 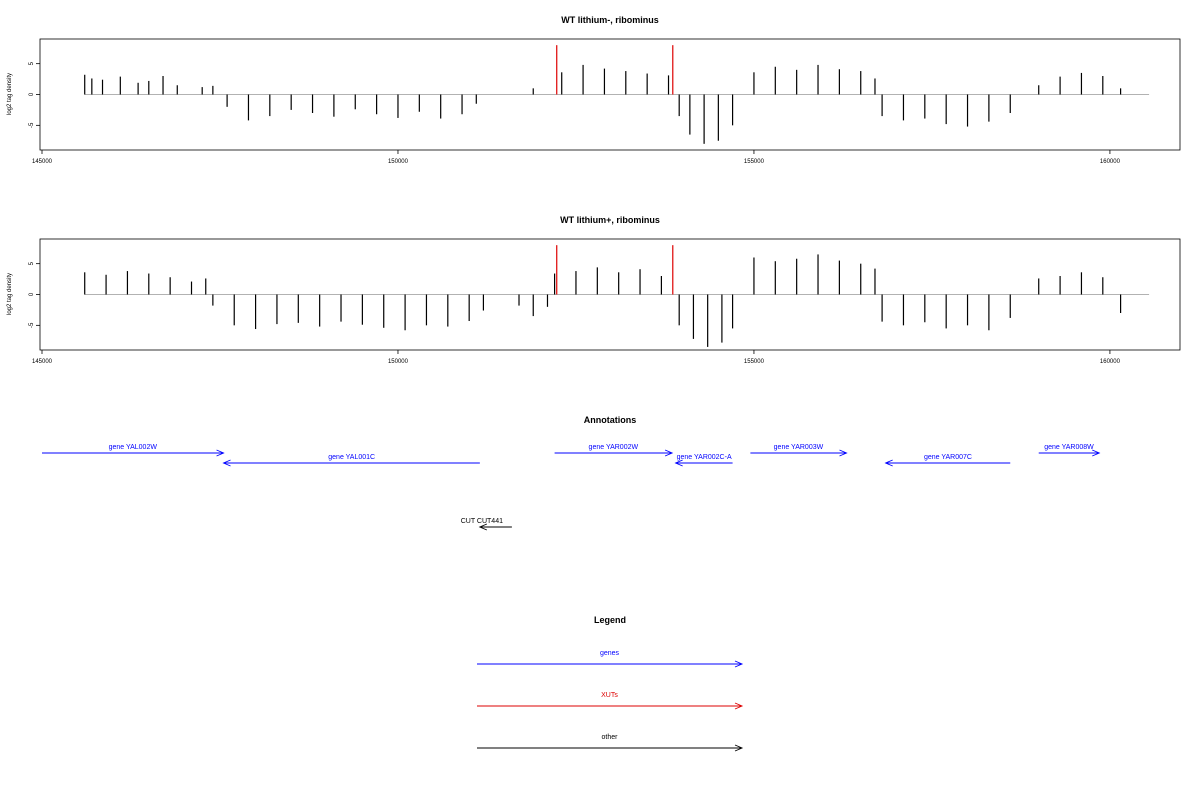 I want to click on annotation-label: gene YAR002C-A, so click(x=704, y=457).